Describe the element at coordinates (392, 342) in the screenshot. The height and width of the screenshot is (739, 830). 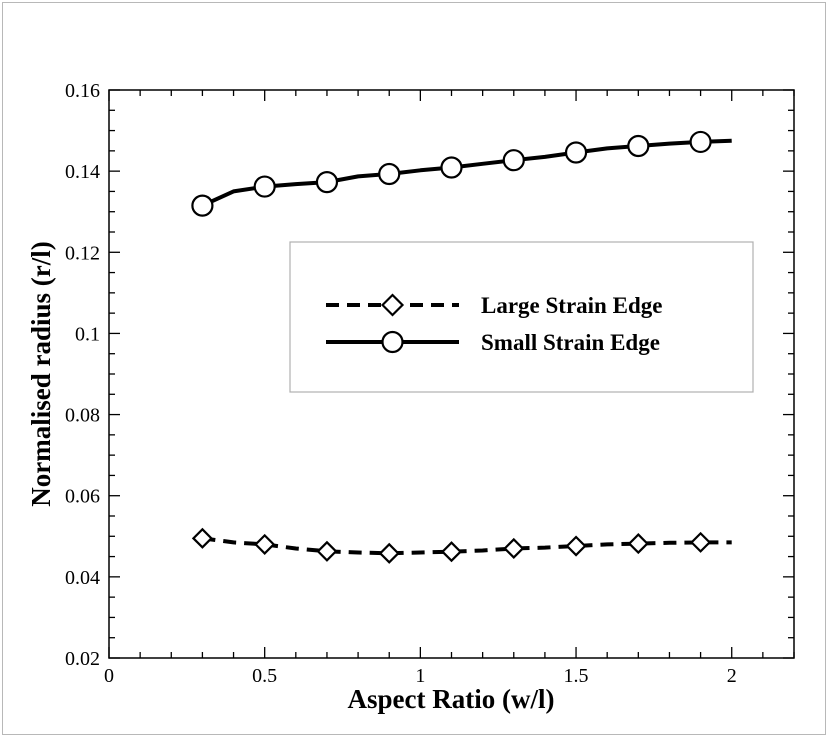
I see `legend-marker-circle` at that location.